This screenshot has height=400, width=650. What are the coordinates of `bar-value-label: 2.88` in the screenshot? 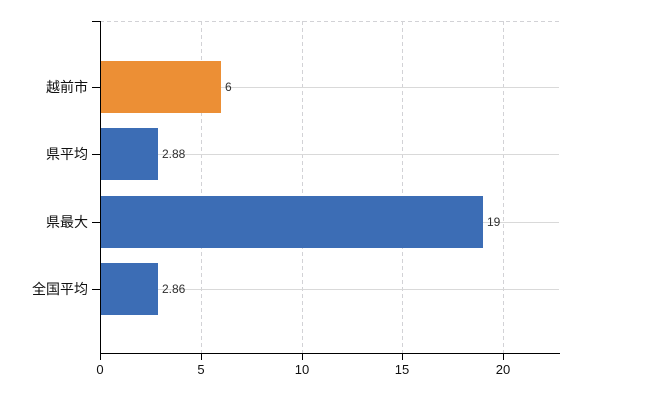 It's located at (174, 154).